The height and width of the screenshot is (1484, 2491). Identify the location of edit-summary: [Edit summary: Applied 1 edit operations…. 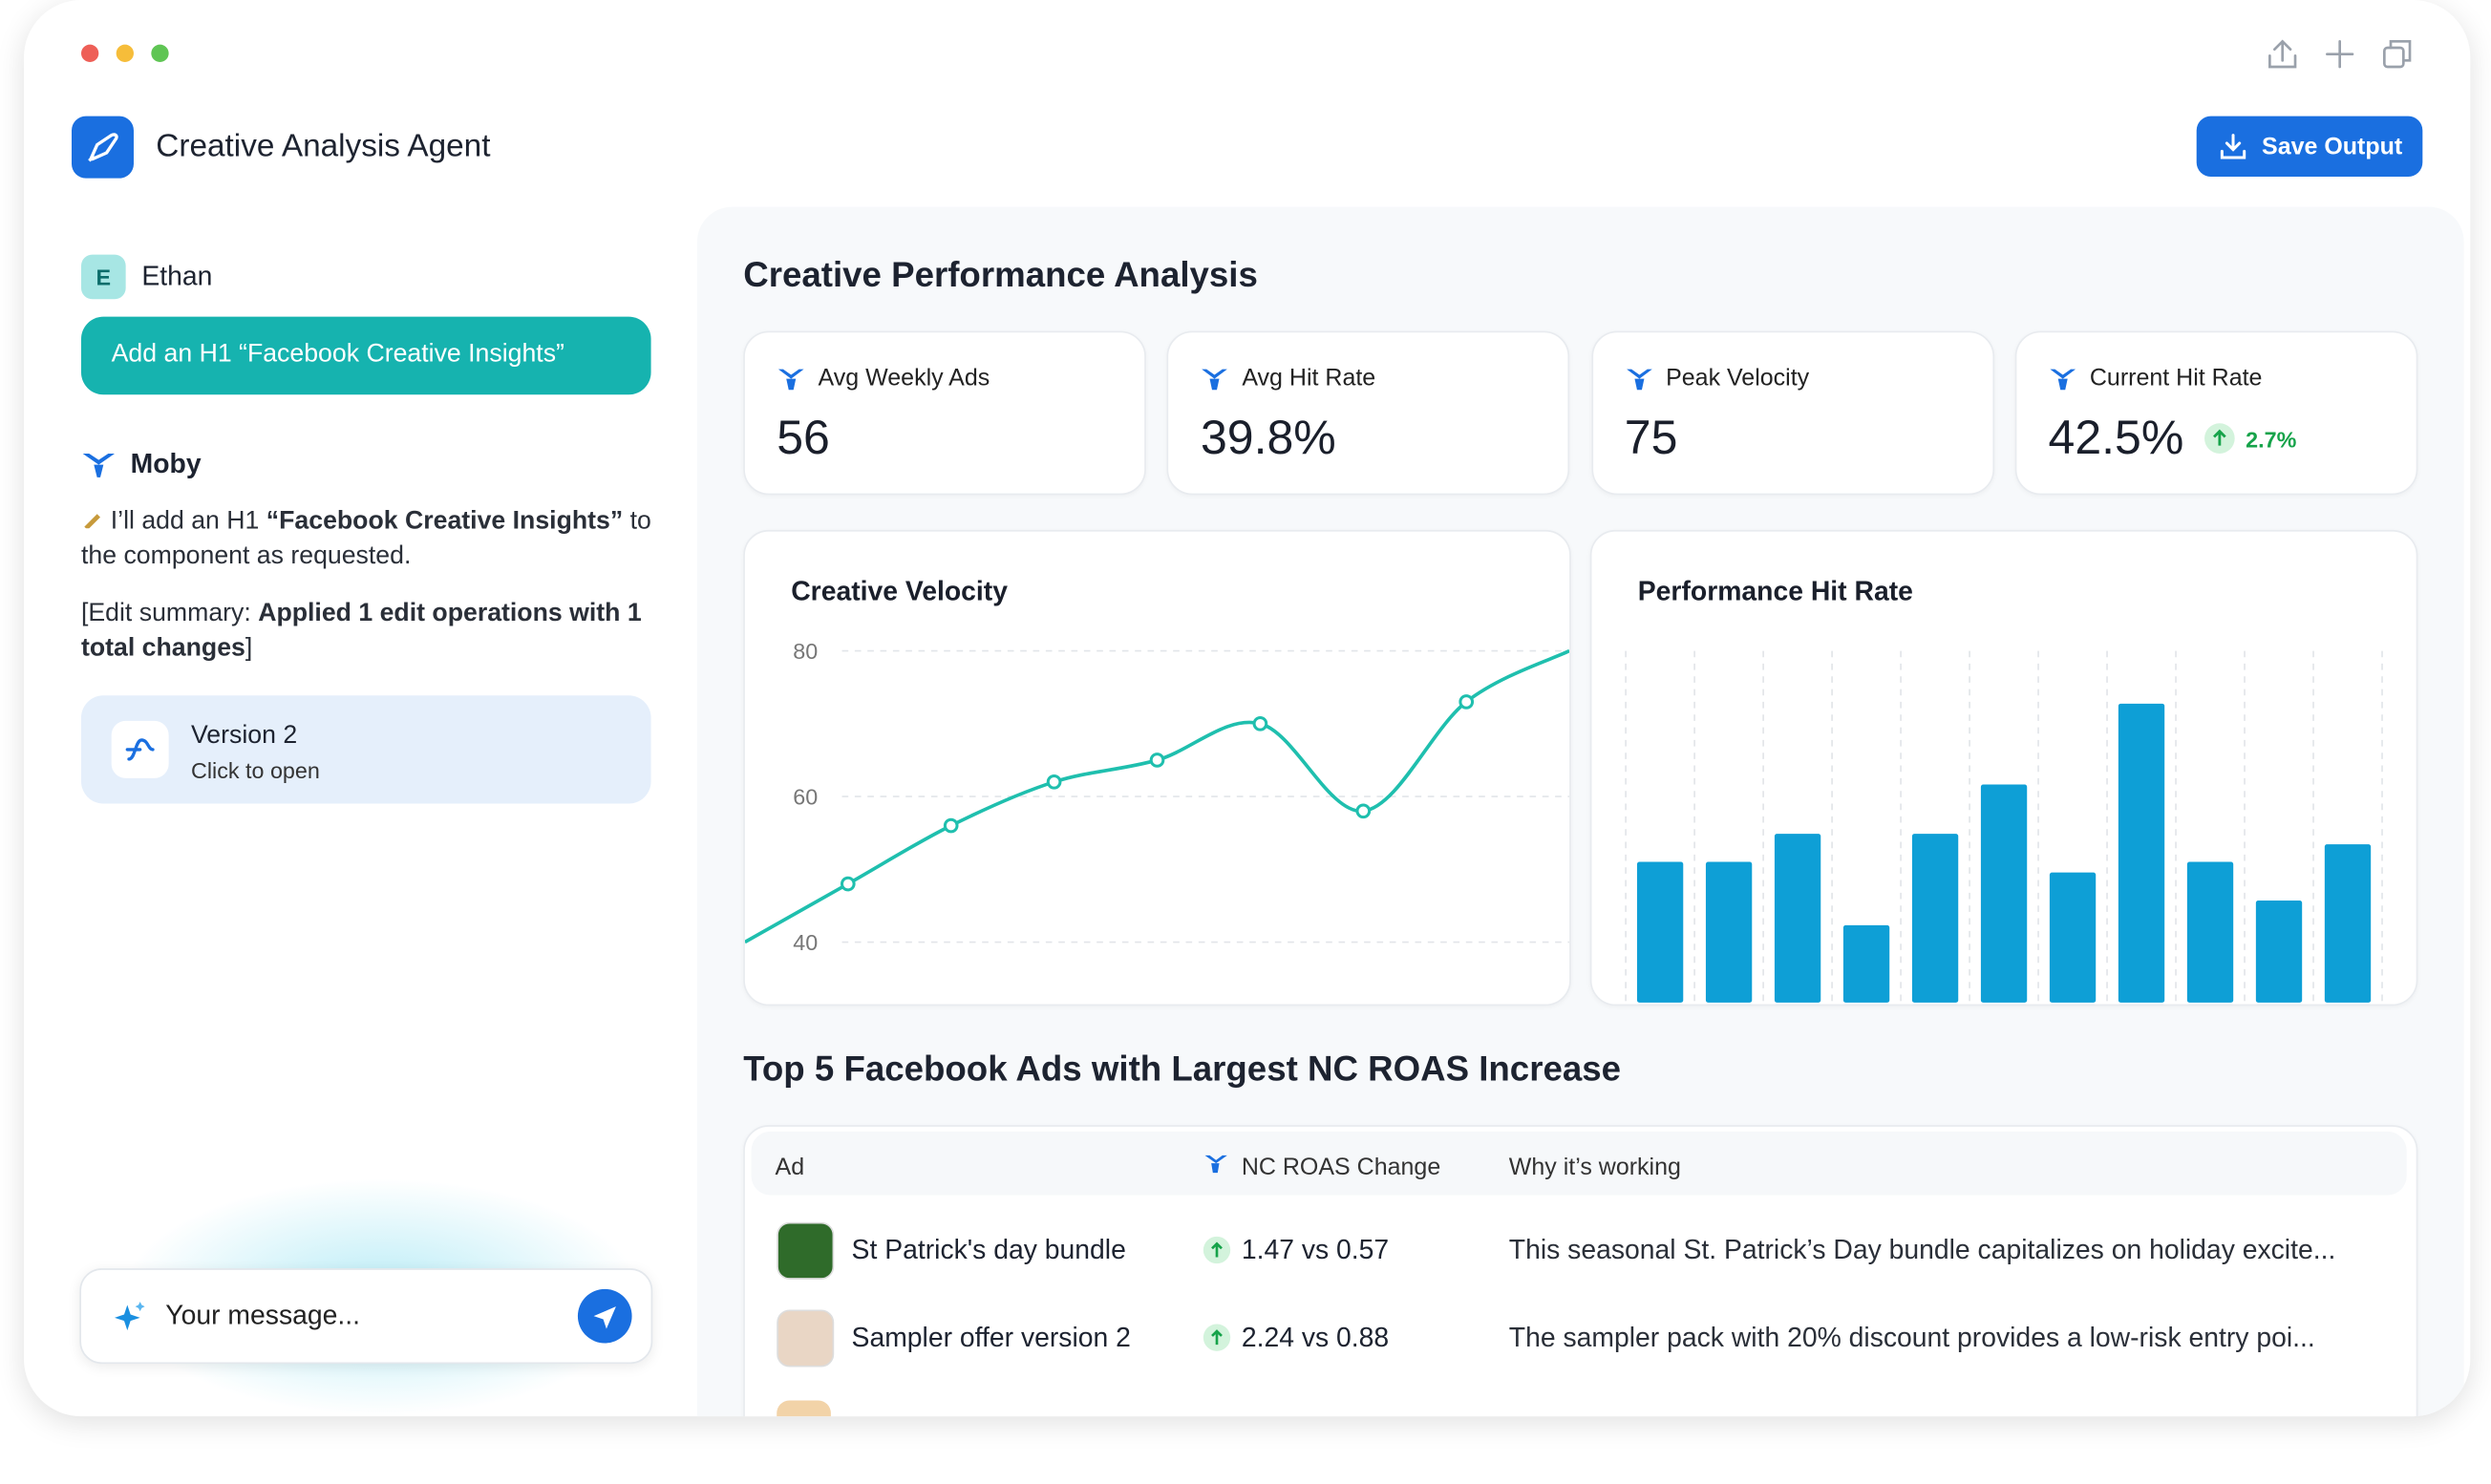
(371, 632).